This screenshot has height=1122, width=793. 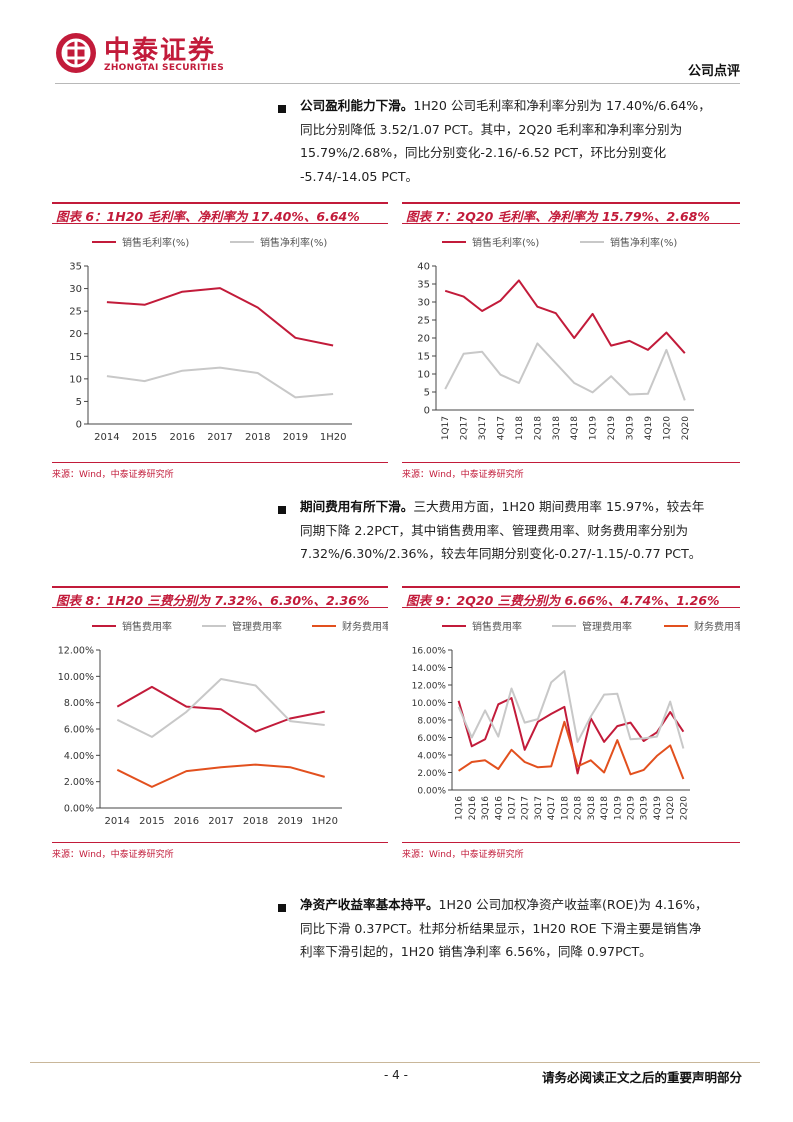 I want to click on y-tick-label: 30, so click(x=75, y=289).